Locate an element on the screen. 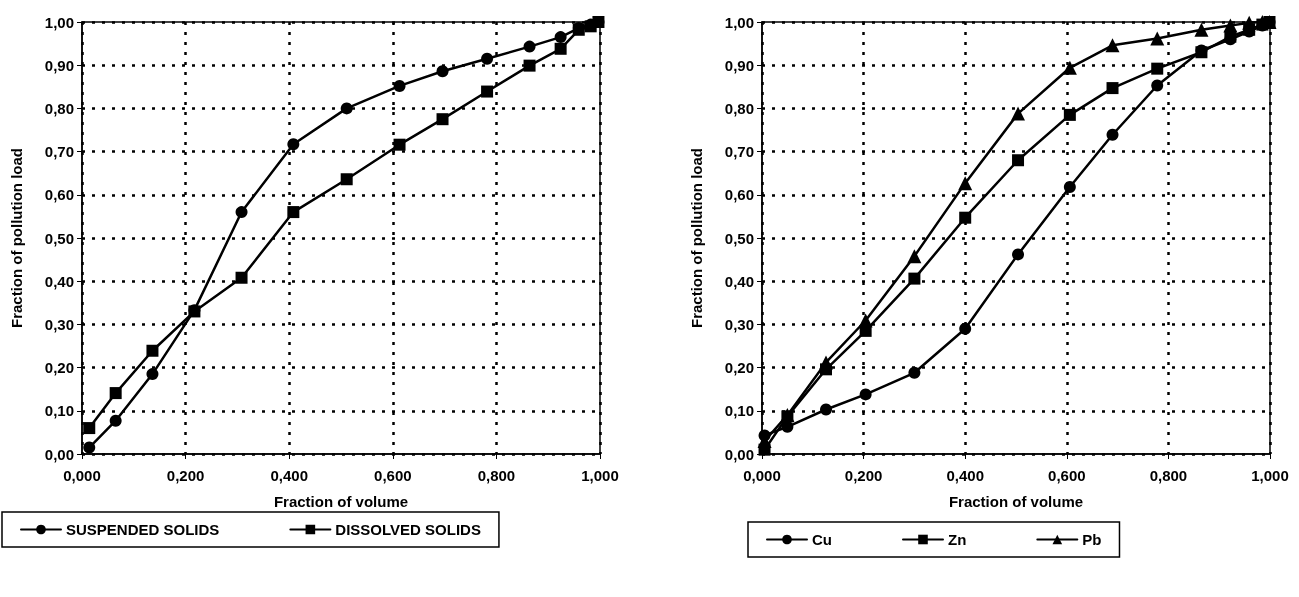  legend-label: Pb is located at coordinates (1092, 539).